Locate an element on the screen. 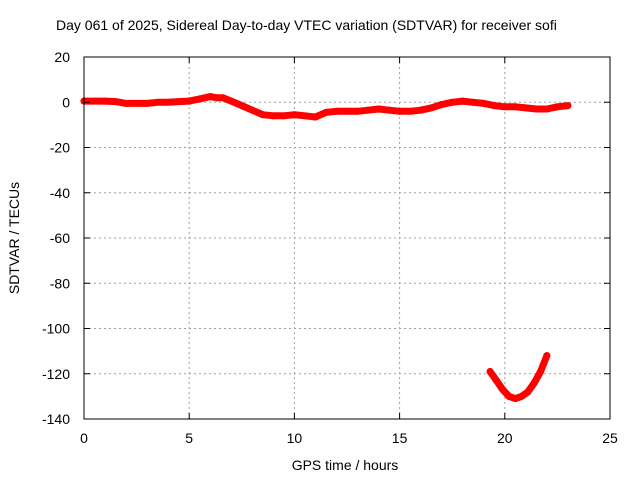 Image resolution: width=640 pixels, height=480 pixels. y-tick-label: -140 is located at coordinates (56, 419).